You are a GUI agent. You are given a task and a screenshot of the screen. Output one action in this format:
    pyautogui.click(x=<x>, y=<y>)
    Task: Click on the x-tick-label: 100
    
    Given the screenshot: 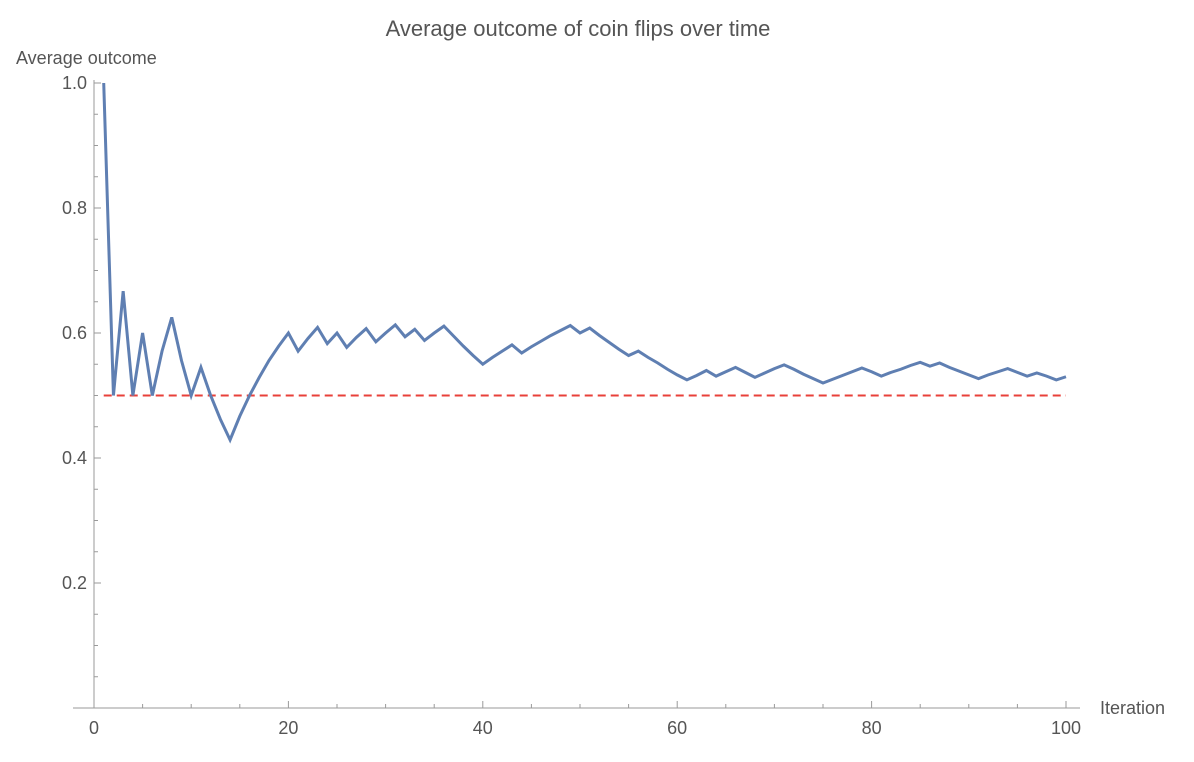 What is the action you would take?
    pyautogui.click(x=1066, y=728)
    